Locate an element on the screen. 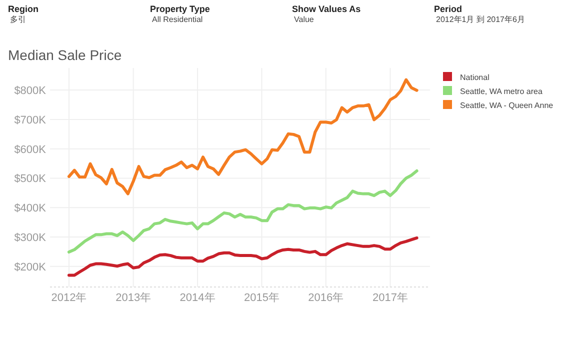  y-tick-label: $200K is located at coordinates (30, 267).